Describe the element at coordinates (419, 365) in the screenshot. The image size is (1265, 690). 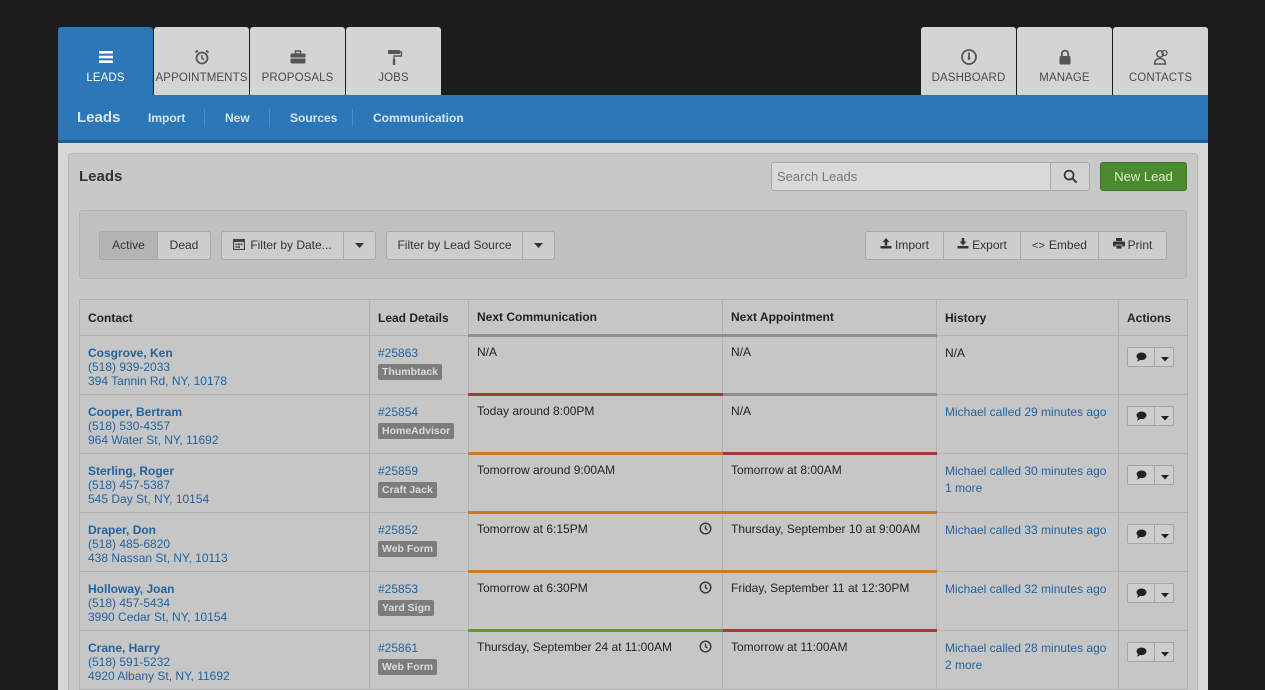
I see `lead-details-cell: #25863 Thumbtack` at that location.